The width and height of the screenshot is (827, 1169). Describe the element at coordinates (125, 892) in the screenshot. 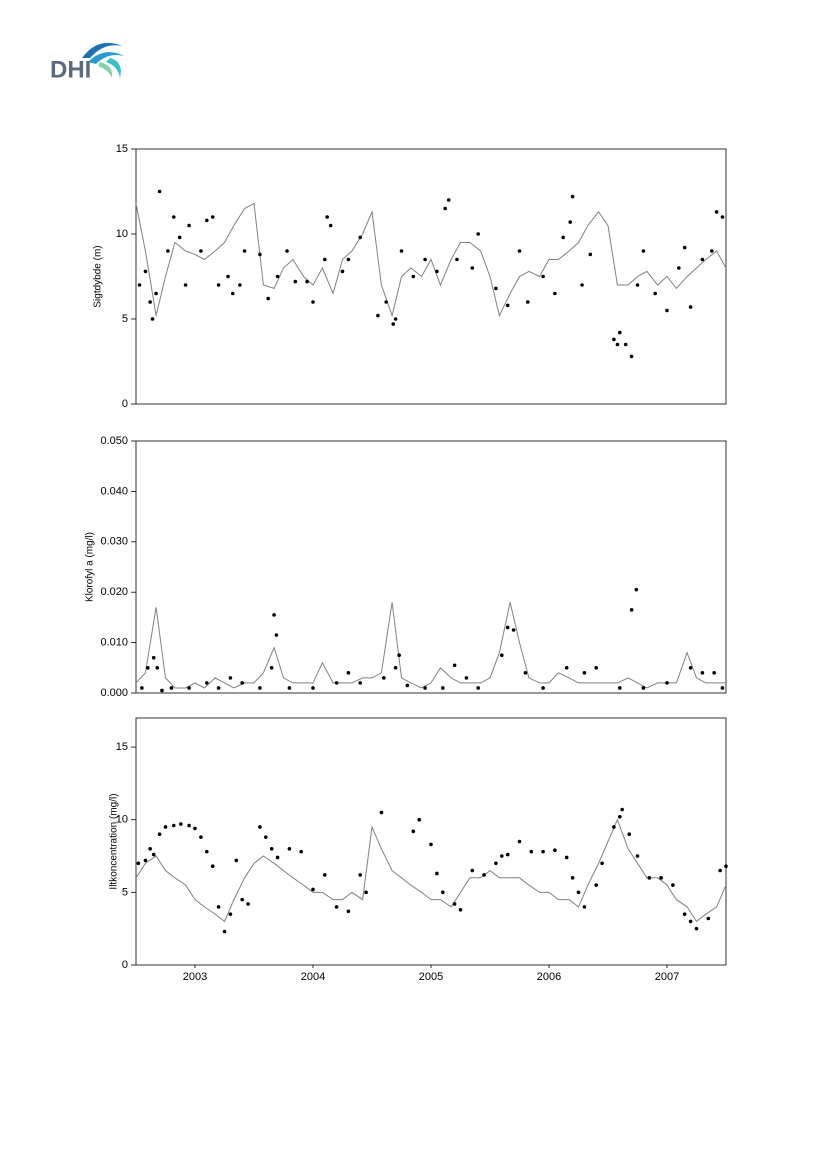

I see `y-tick-label: 5` at that location.